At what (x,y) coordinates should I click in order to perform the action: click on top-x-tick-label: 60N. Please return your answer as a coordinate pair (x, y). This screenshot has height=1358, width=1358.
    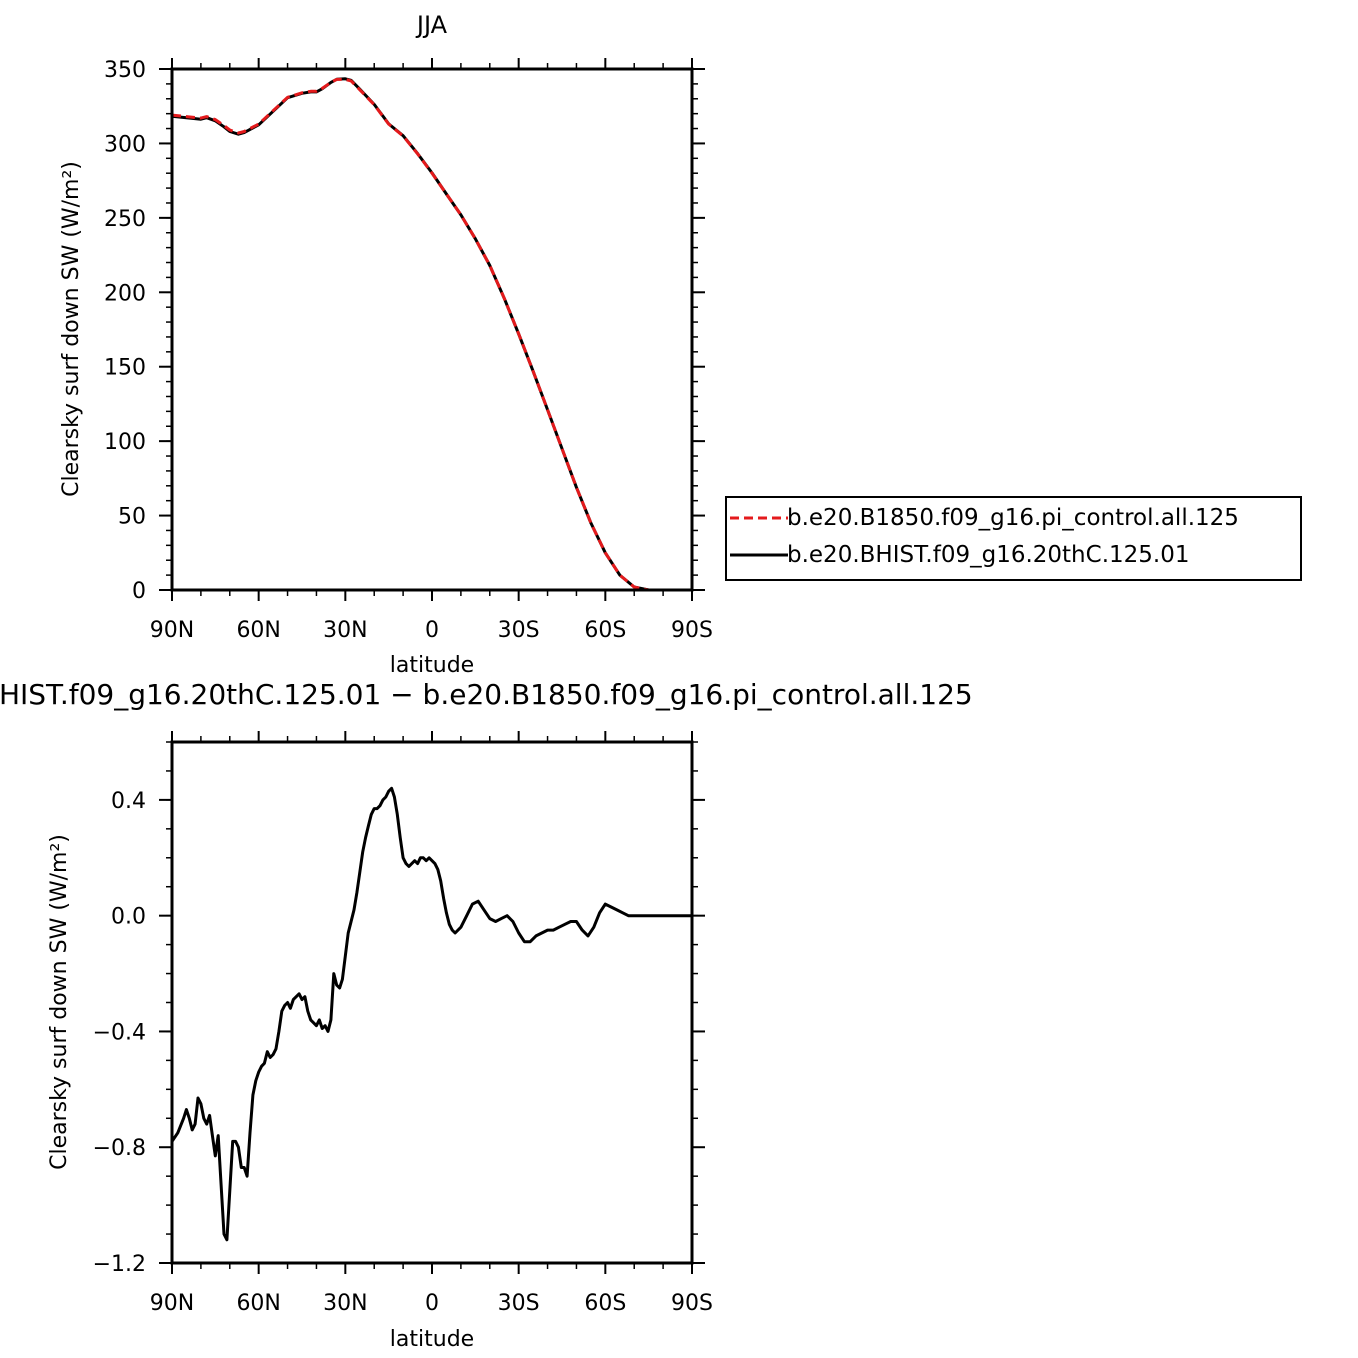
    Looking at the image, I should click on (258, 630).